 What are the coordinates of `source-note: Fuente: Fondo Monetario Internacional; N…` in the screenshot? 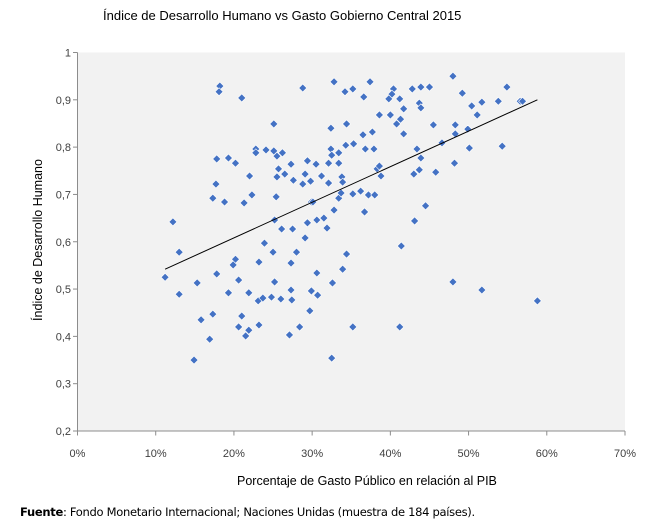 It's located at (247, 512).